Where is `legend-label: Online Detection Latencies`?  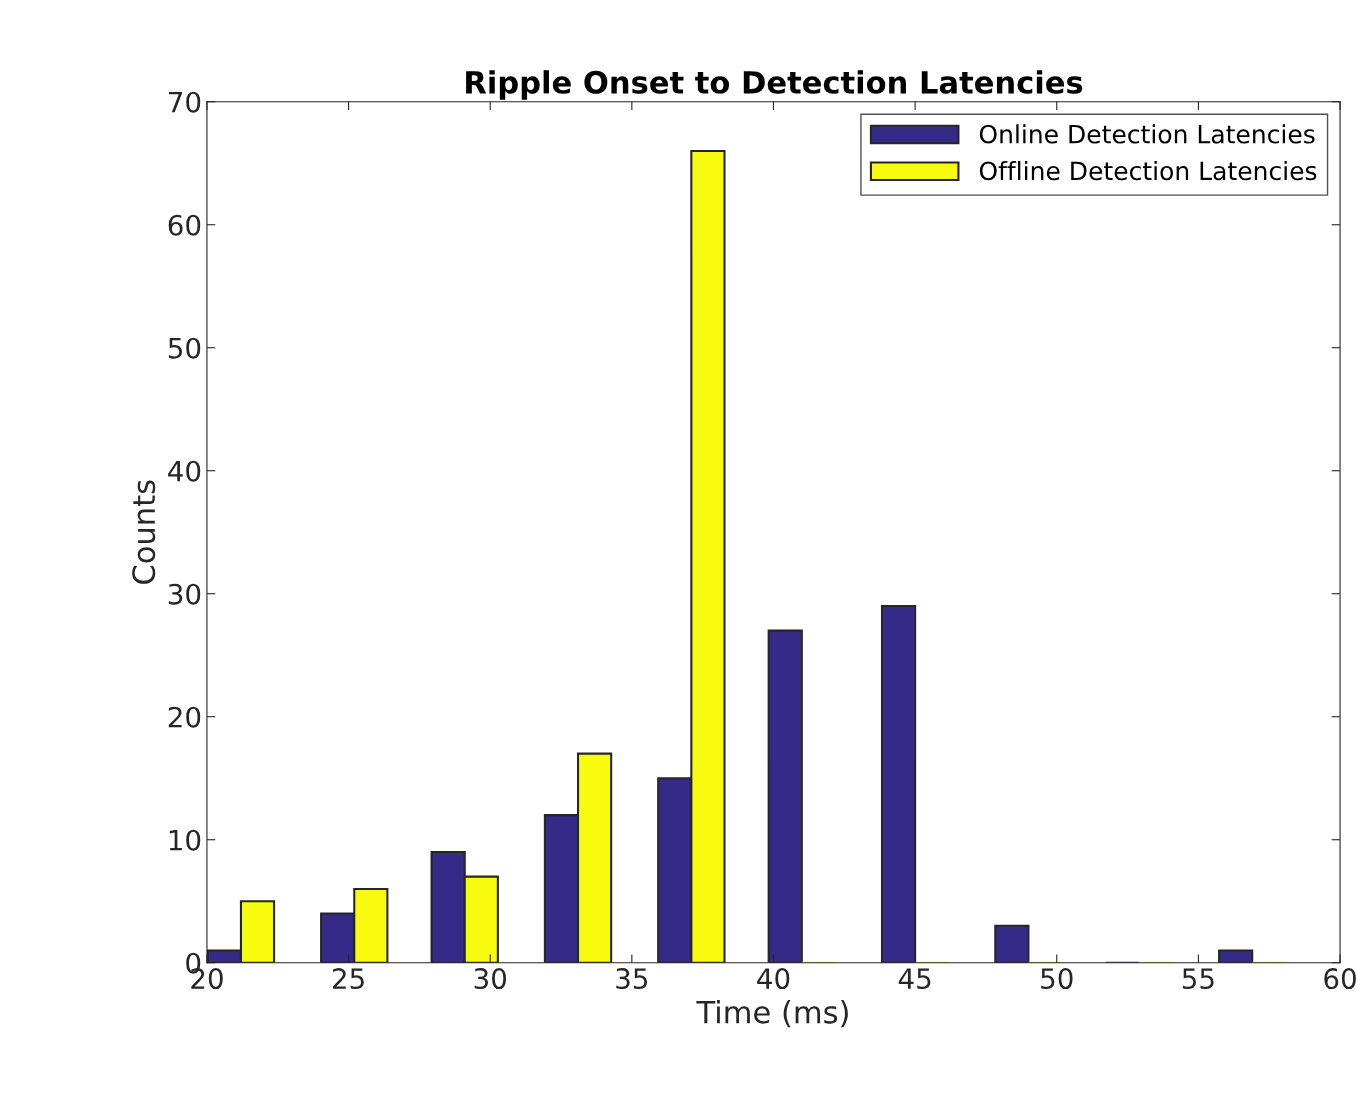 legend-label: Online Detection Latencies is located at coordinates (1147, 134).